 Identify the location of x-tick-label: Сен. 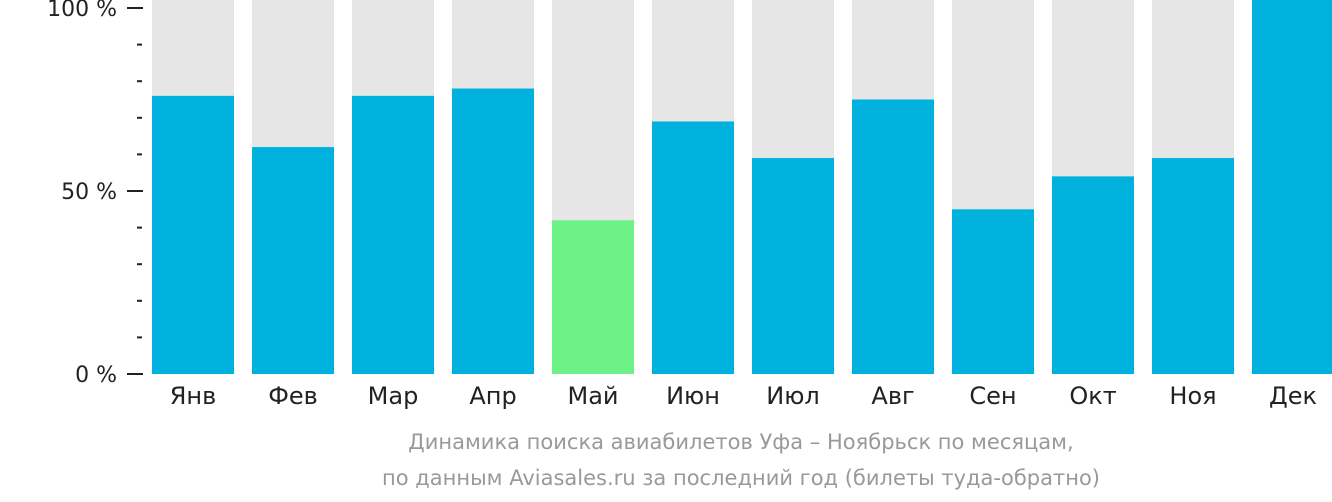
(992, 396).